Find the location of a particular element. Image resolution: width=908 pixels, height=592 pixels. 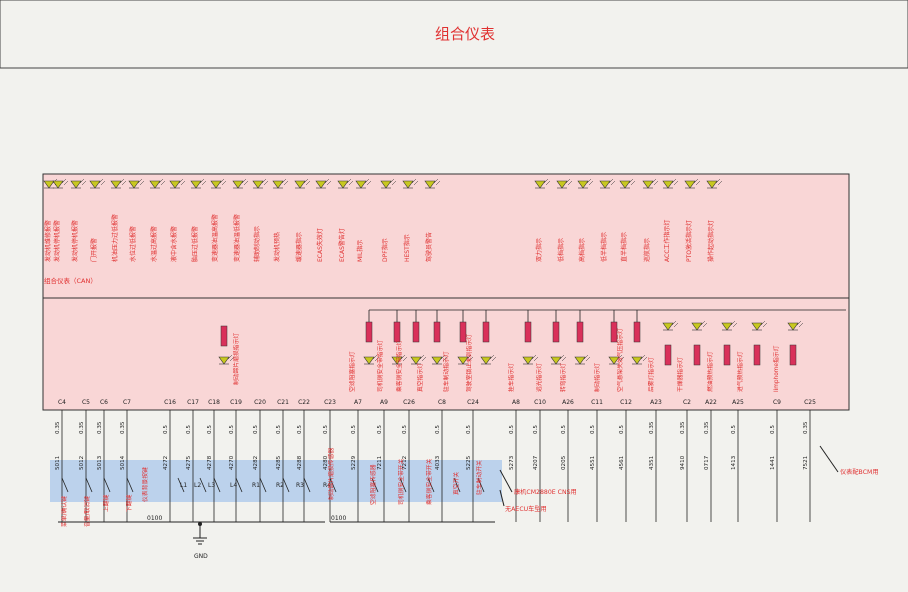

switch-pin-label: R4 is located at coordinates (327, 485).